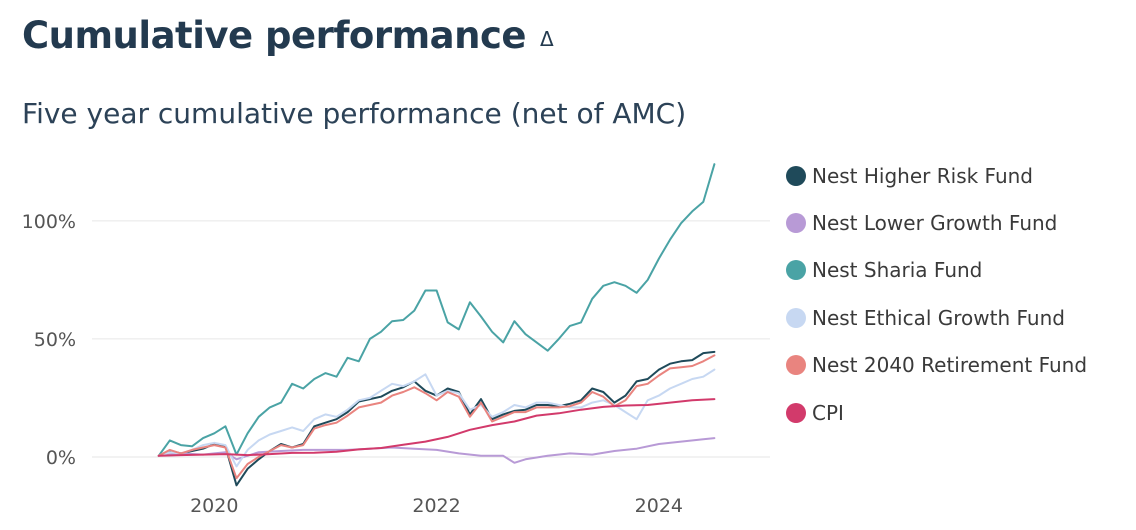 The height and width of the screenshot is (530, 1136). Describe the element at coordinates (49, 222) in the screenshot. I see `y-tick-label: 100%` at that location.